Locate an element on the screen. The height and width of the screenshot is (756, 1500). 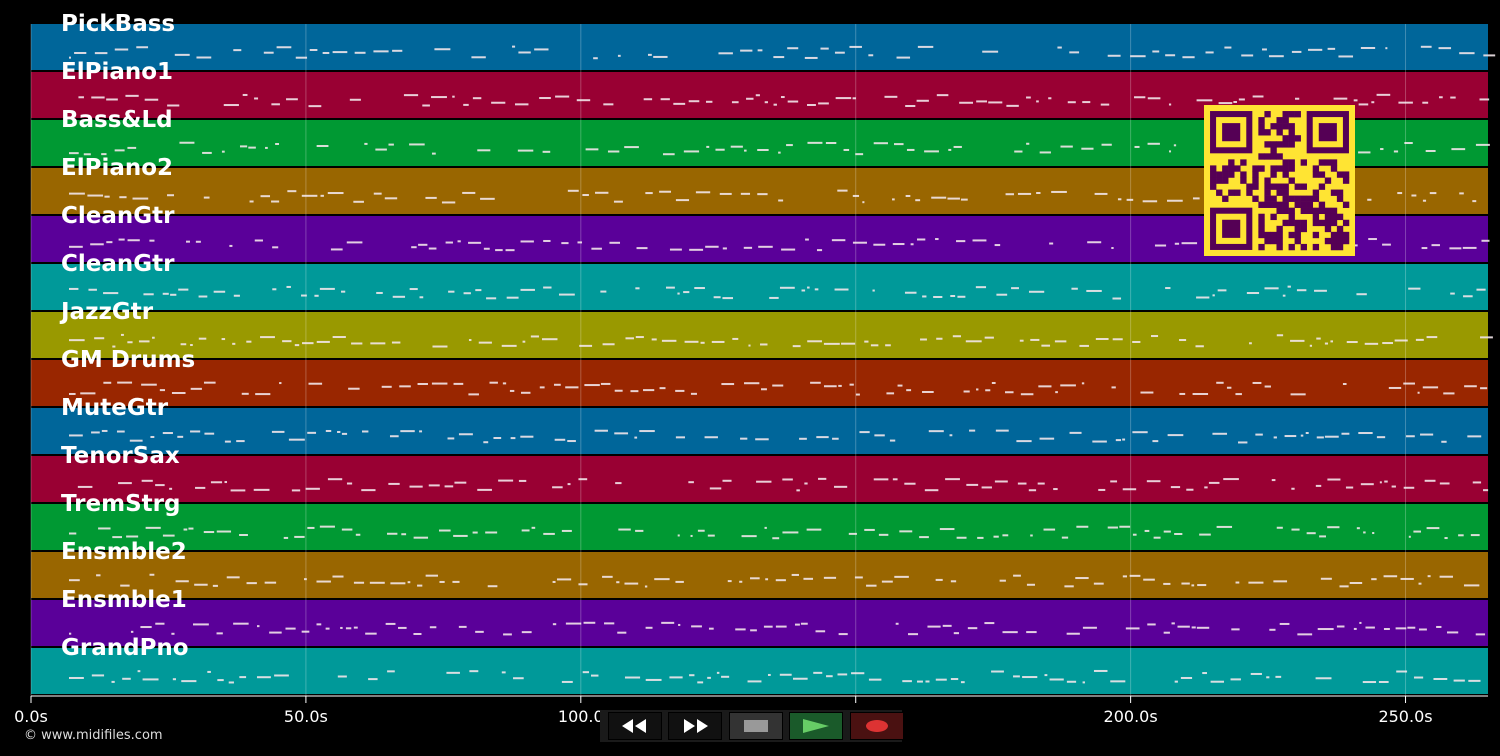
rewind-button is located at coordinates (635, 726).